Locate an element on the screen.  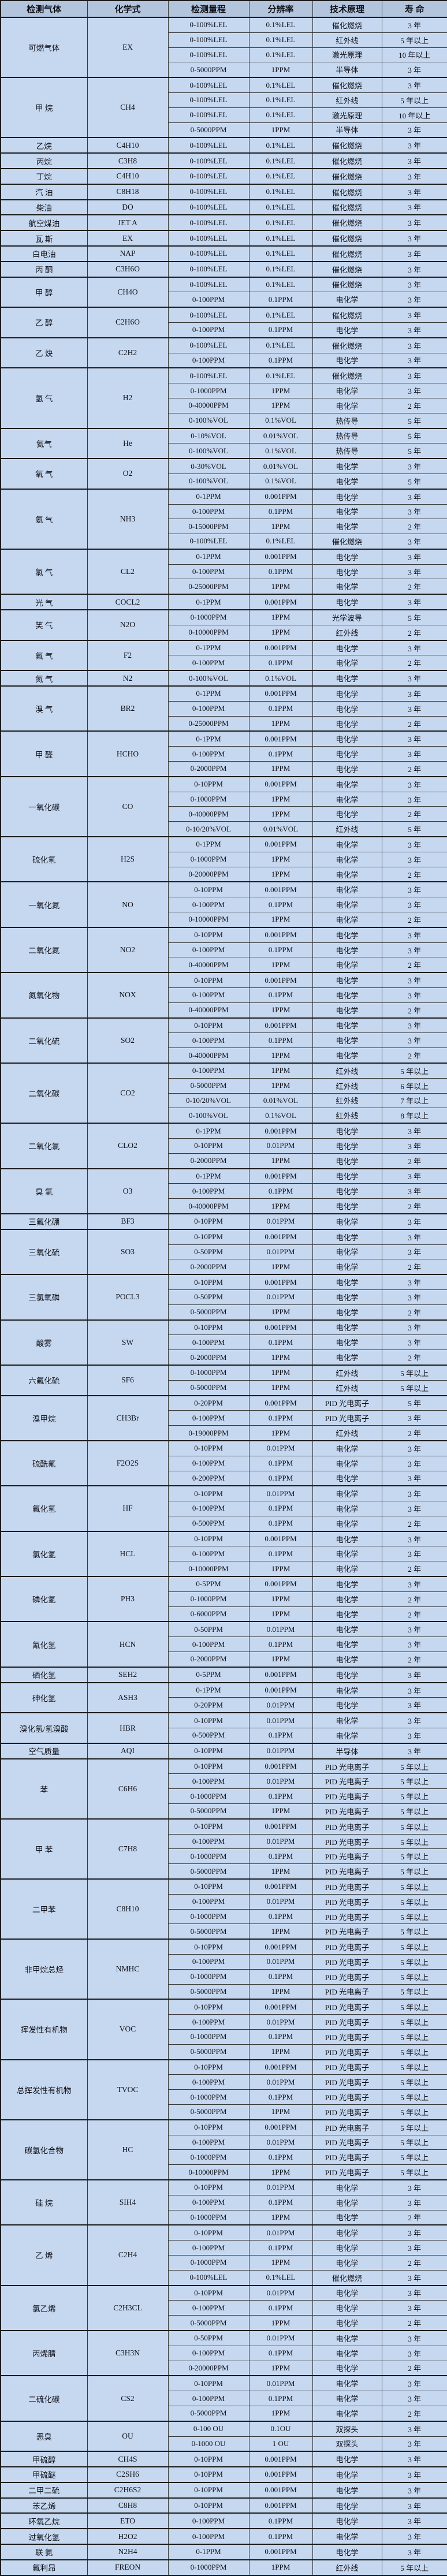
table-row: 甲 烷 CH4 0-100%LEL 0.1%LEL 催化燃烧 3 年 is located at coordinates (223, 107).